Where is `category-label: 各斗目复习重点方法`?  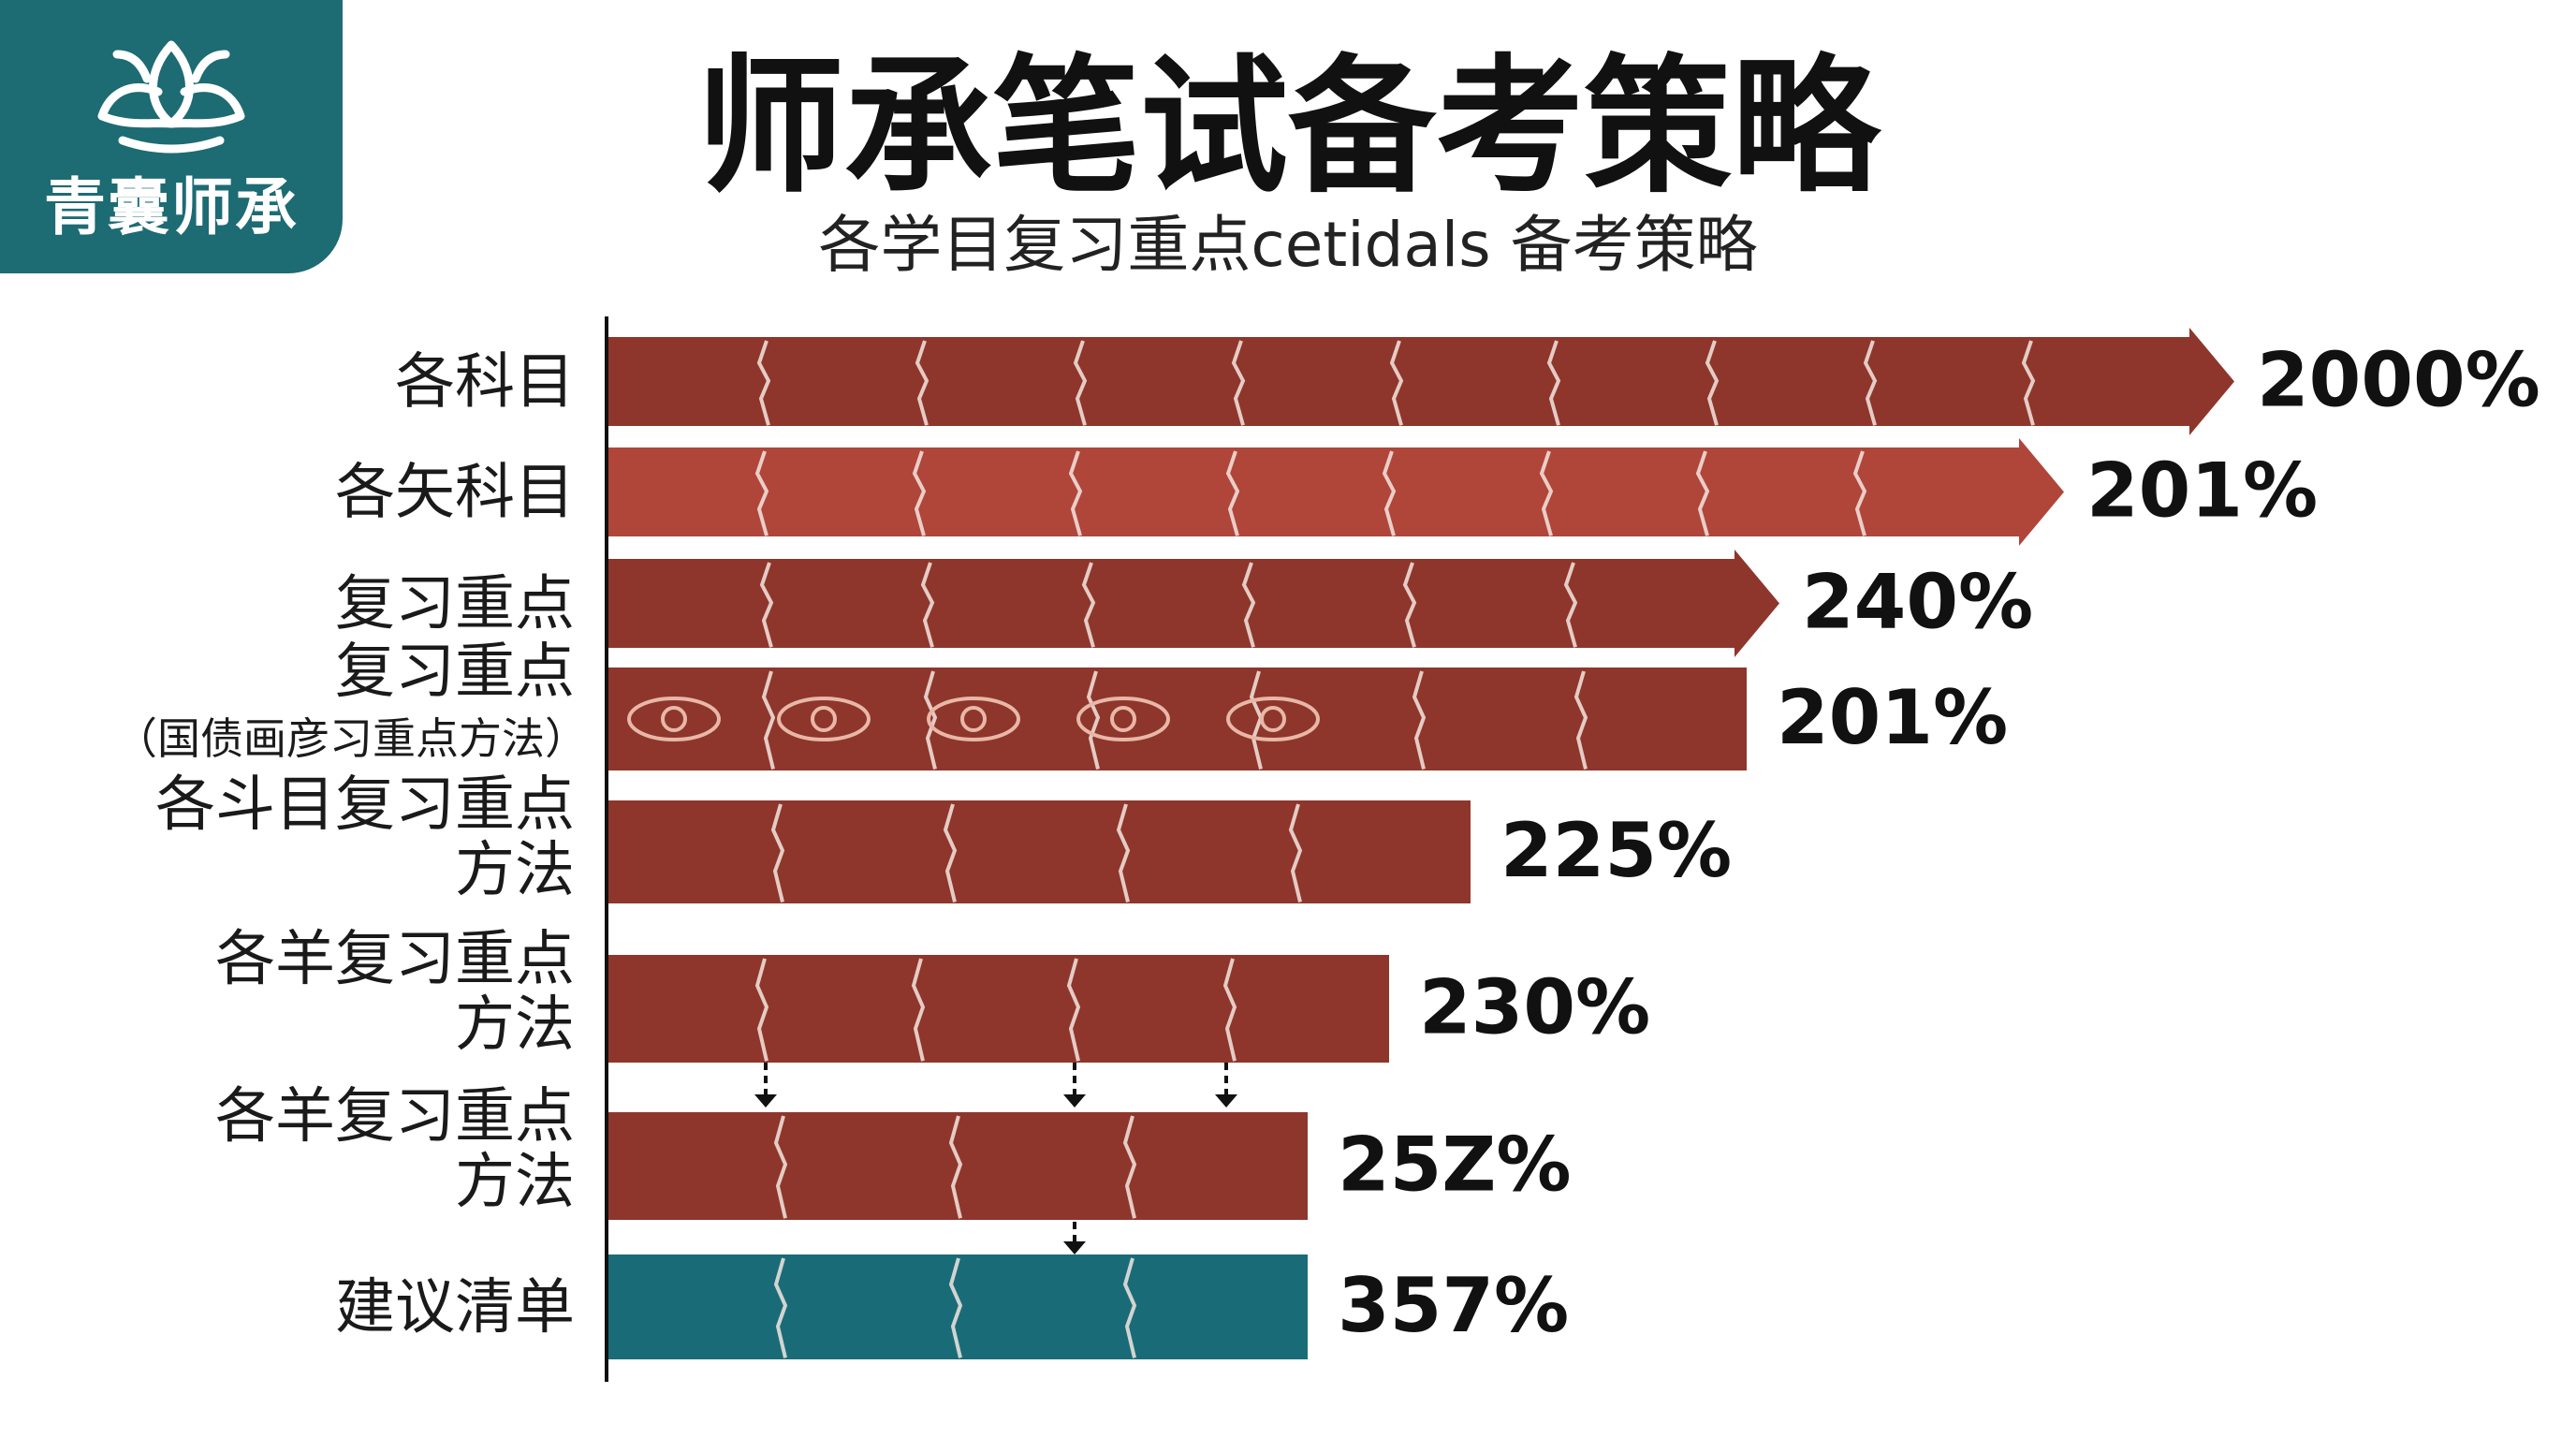 category-label: 各斗目复习重点方法 is located at coordinates (365, 837).